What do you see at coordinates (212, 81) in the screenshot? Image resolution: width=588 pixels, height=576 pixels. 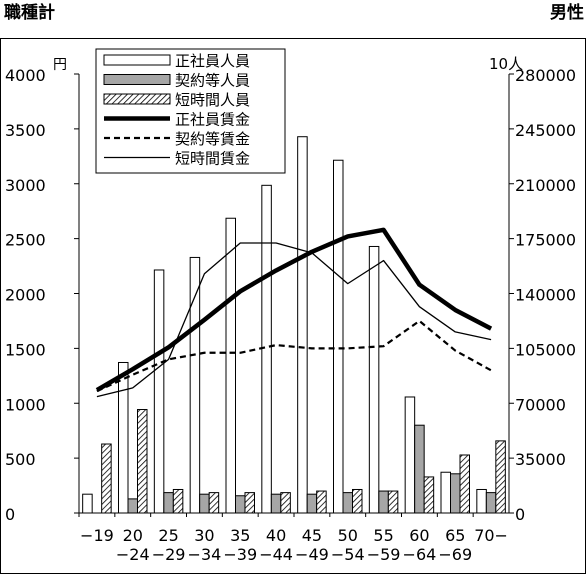 I see `legend-label: 契約等人員` at bounding box center [212, 81].